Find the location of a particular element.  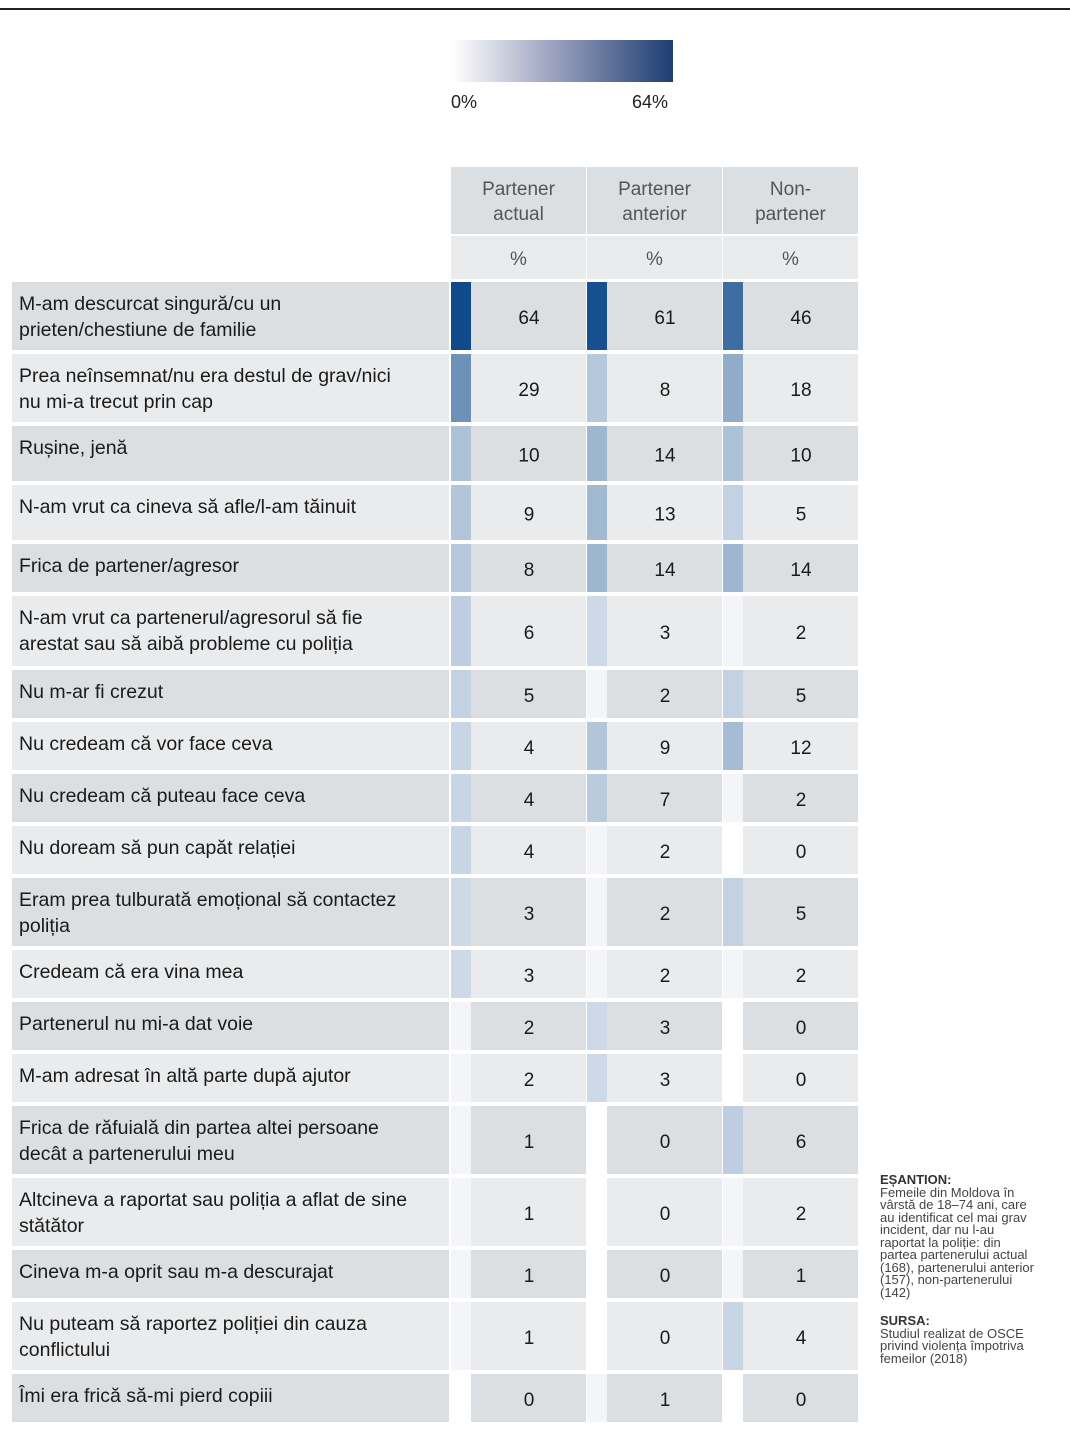

sample-line: vârstă de 18–74 ani, care is located at coordinates (953, 1204).